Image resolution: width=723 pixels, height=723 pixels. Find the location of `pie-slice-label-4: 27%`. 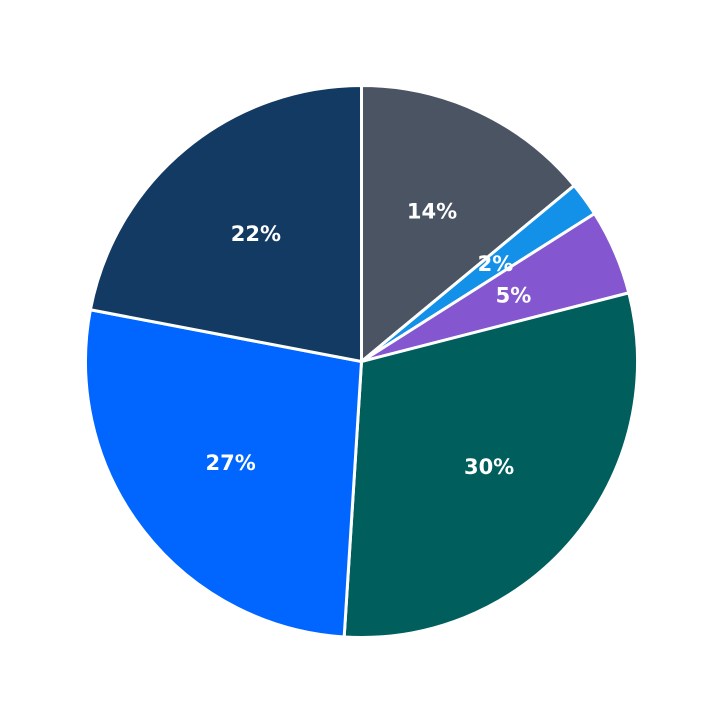

pie-slice-label-4: 27% is located at coordinates (231, 463).